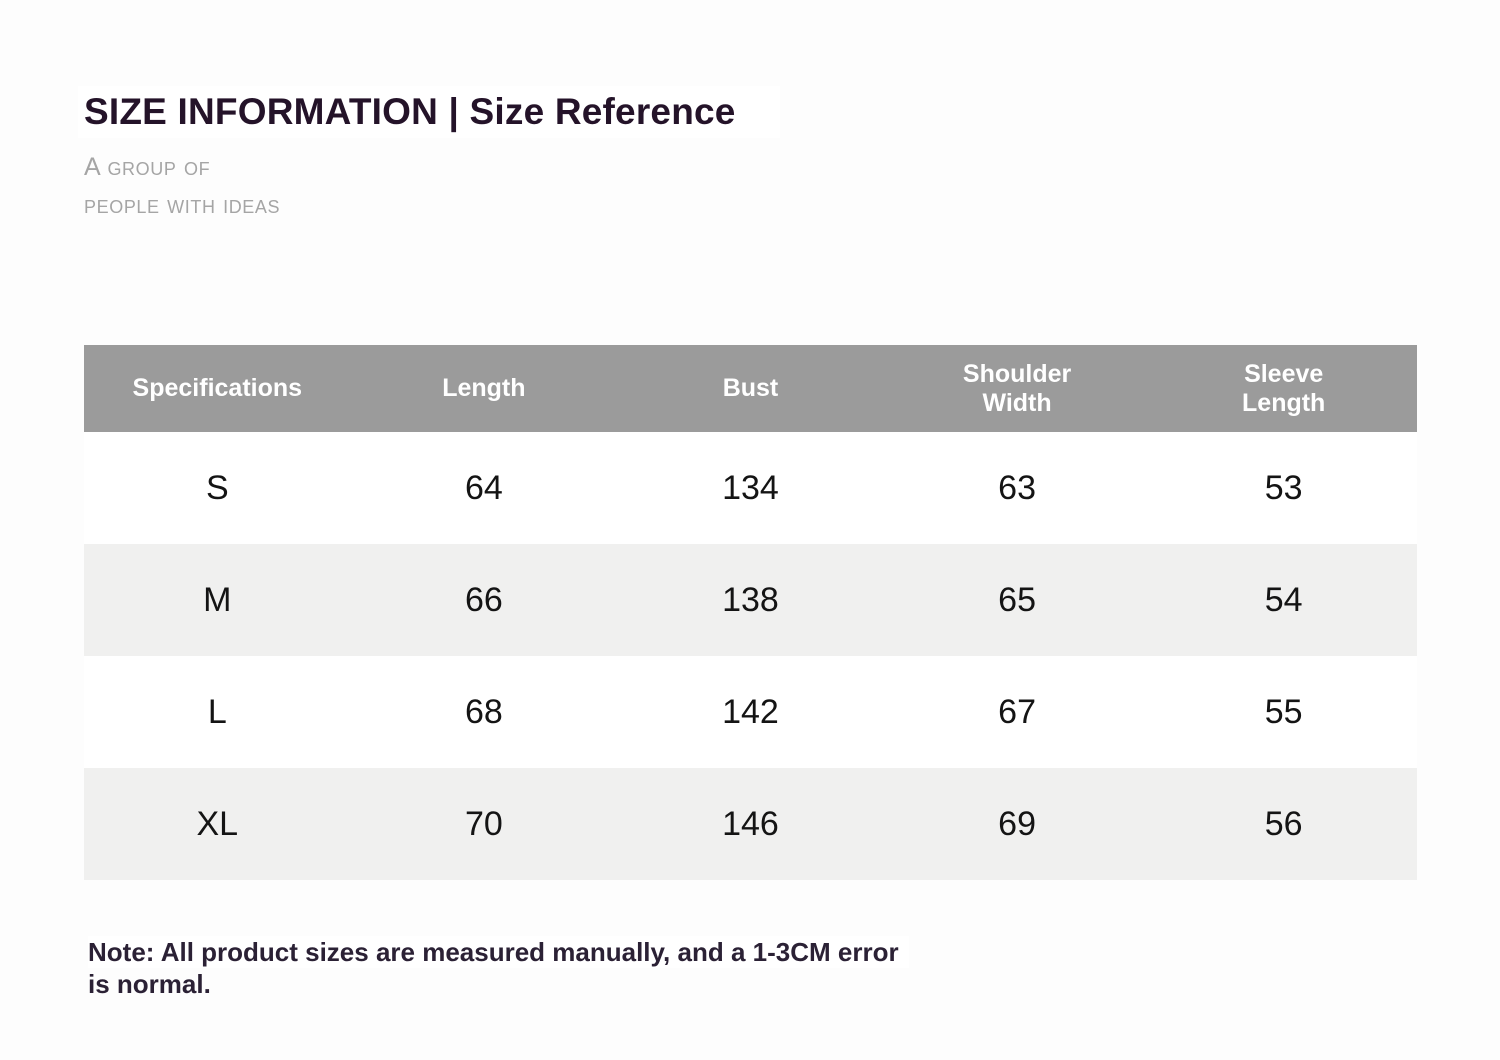  Describe the element at coordinates (1017, 824) in the screenshot. I see `shoulder-width-cell: 69` at that location.